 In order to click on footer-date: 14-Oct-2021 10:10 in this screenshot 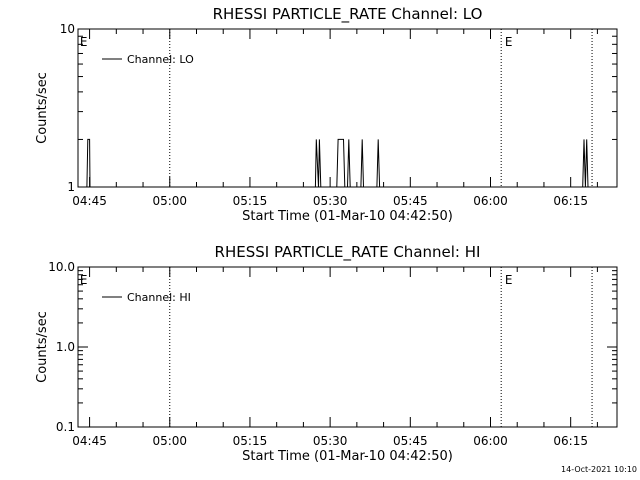, I will do `click(599, 469)`.